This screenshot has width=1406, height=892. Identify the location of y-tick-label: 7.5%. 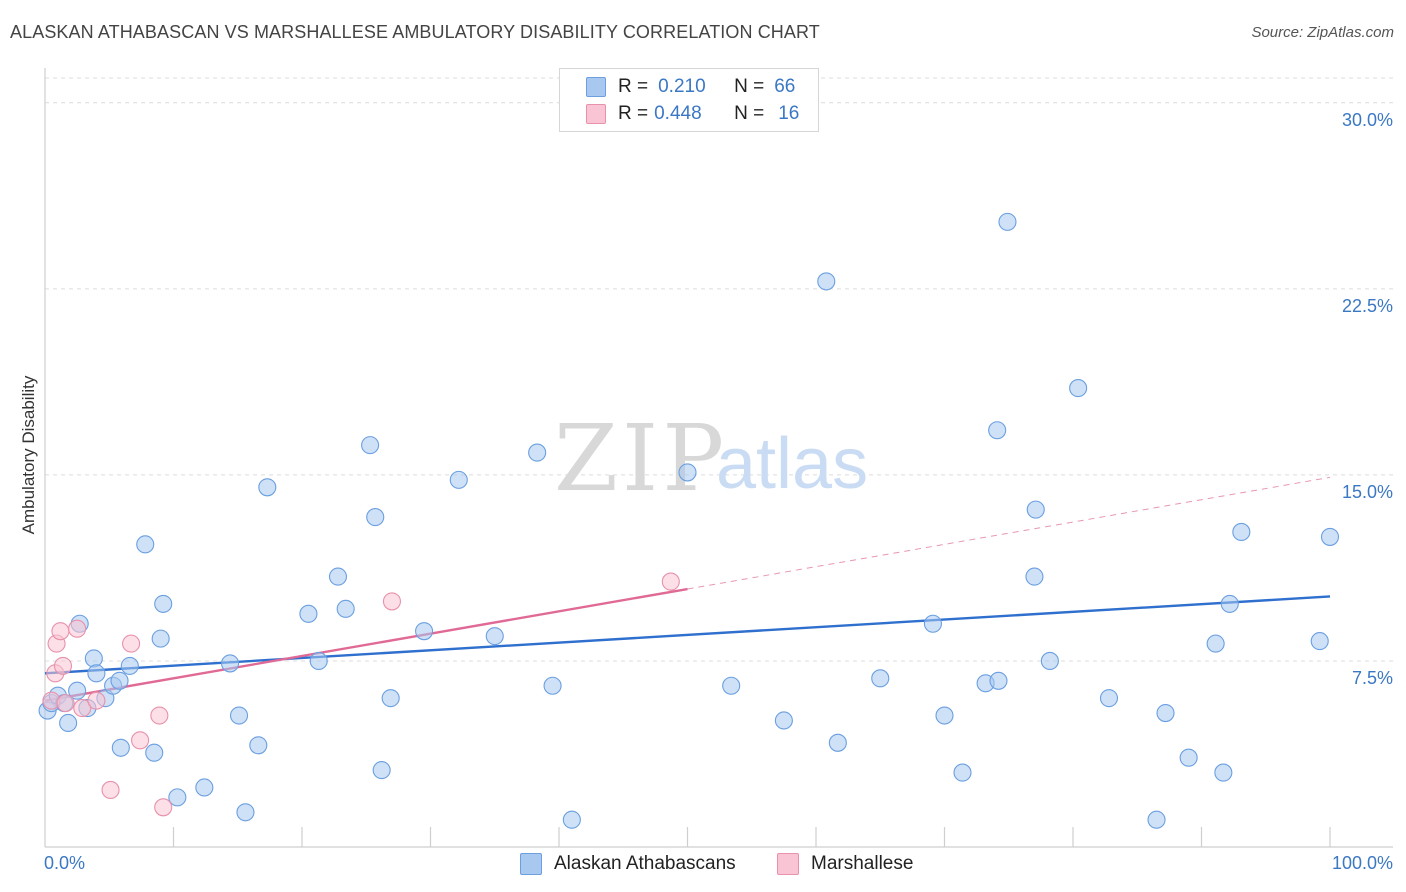
(1372, 678).